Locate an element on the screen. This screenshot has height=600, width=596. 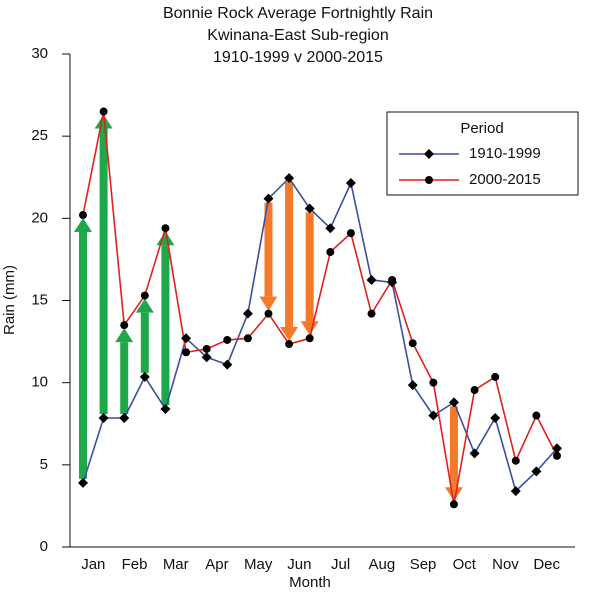
chart-subtitle: Kwinana-East Sub-region is located at coordinates (297, 35).